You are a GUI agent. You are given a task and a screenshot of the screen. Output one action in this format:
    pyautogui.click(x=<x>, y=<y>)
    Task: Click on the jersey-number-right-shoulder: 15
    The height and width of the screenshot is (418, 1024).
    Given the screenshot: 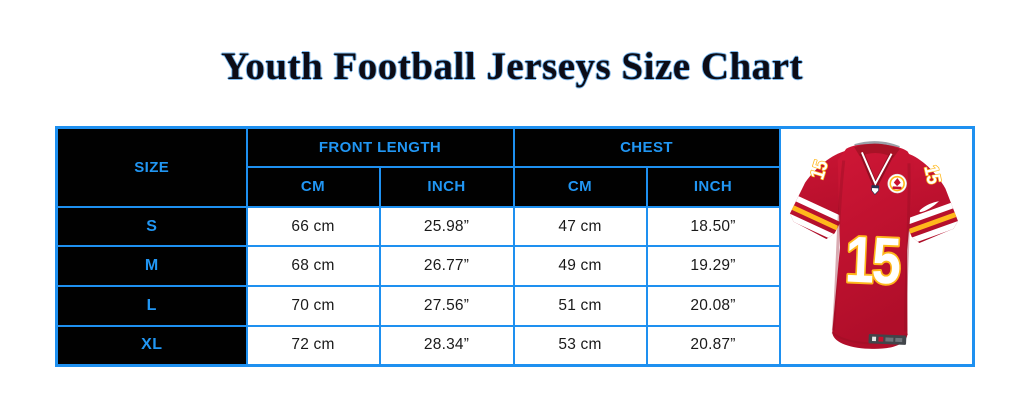 What is the action you would take?
    pyautogui.click(x=934, y=174)
    